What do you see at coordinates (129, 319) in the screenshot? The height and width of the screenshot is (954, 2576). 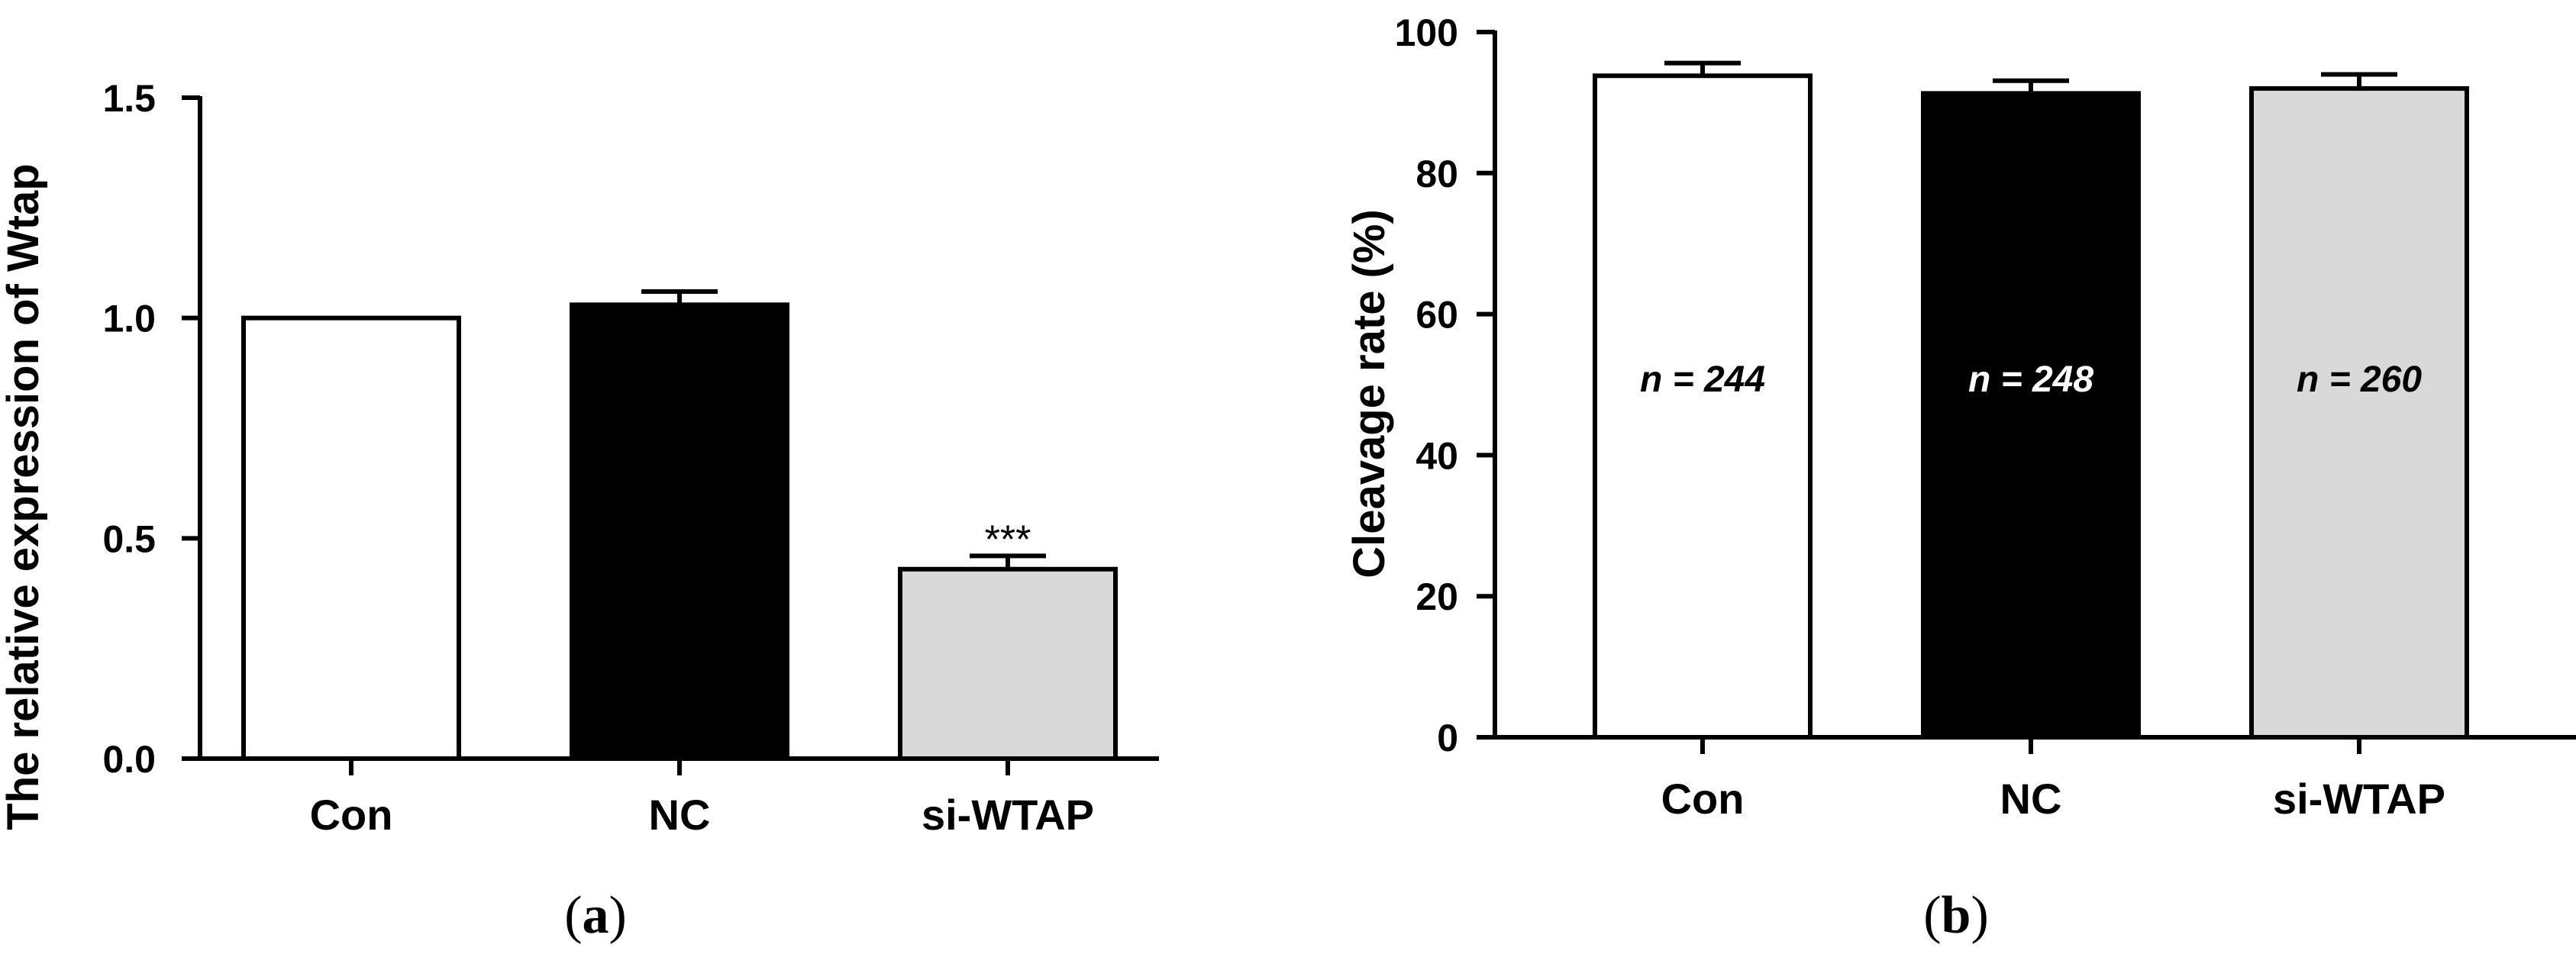 I see `y-tick-label: 1.0` at bounding box center [129, 319].